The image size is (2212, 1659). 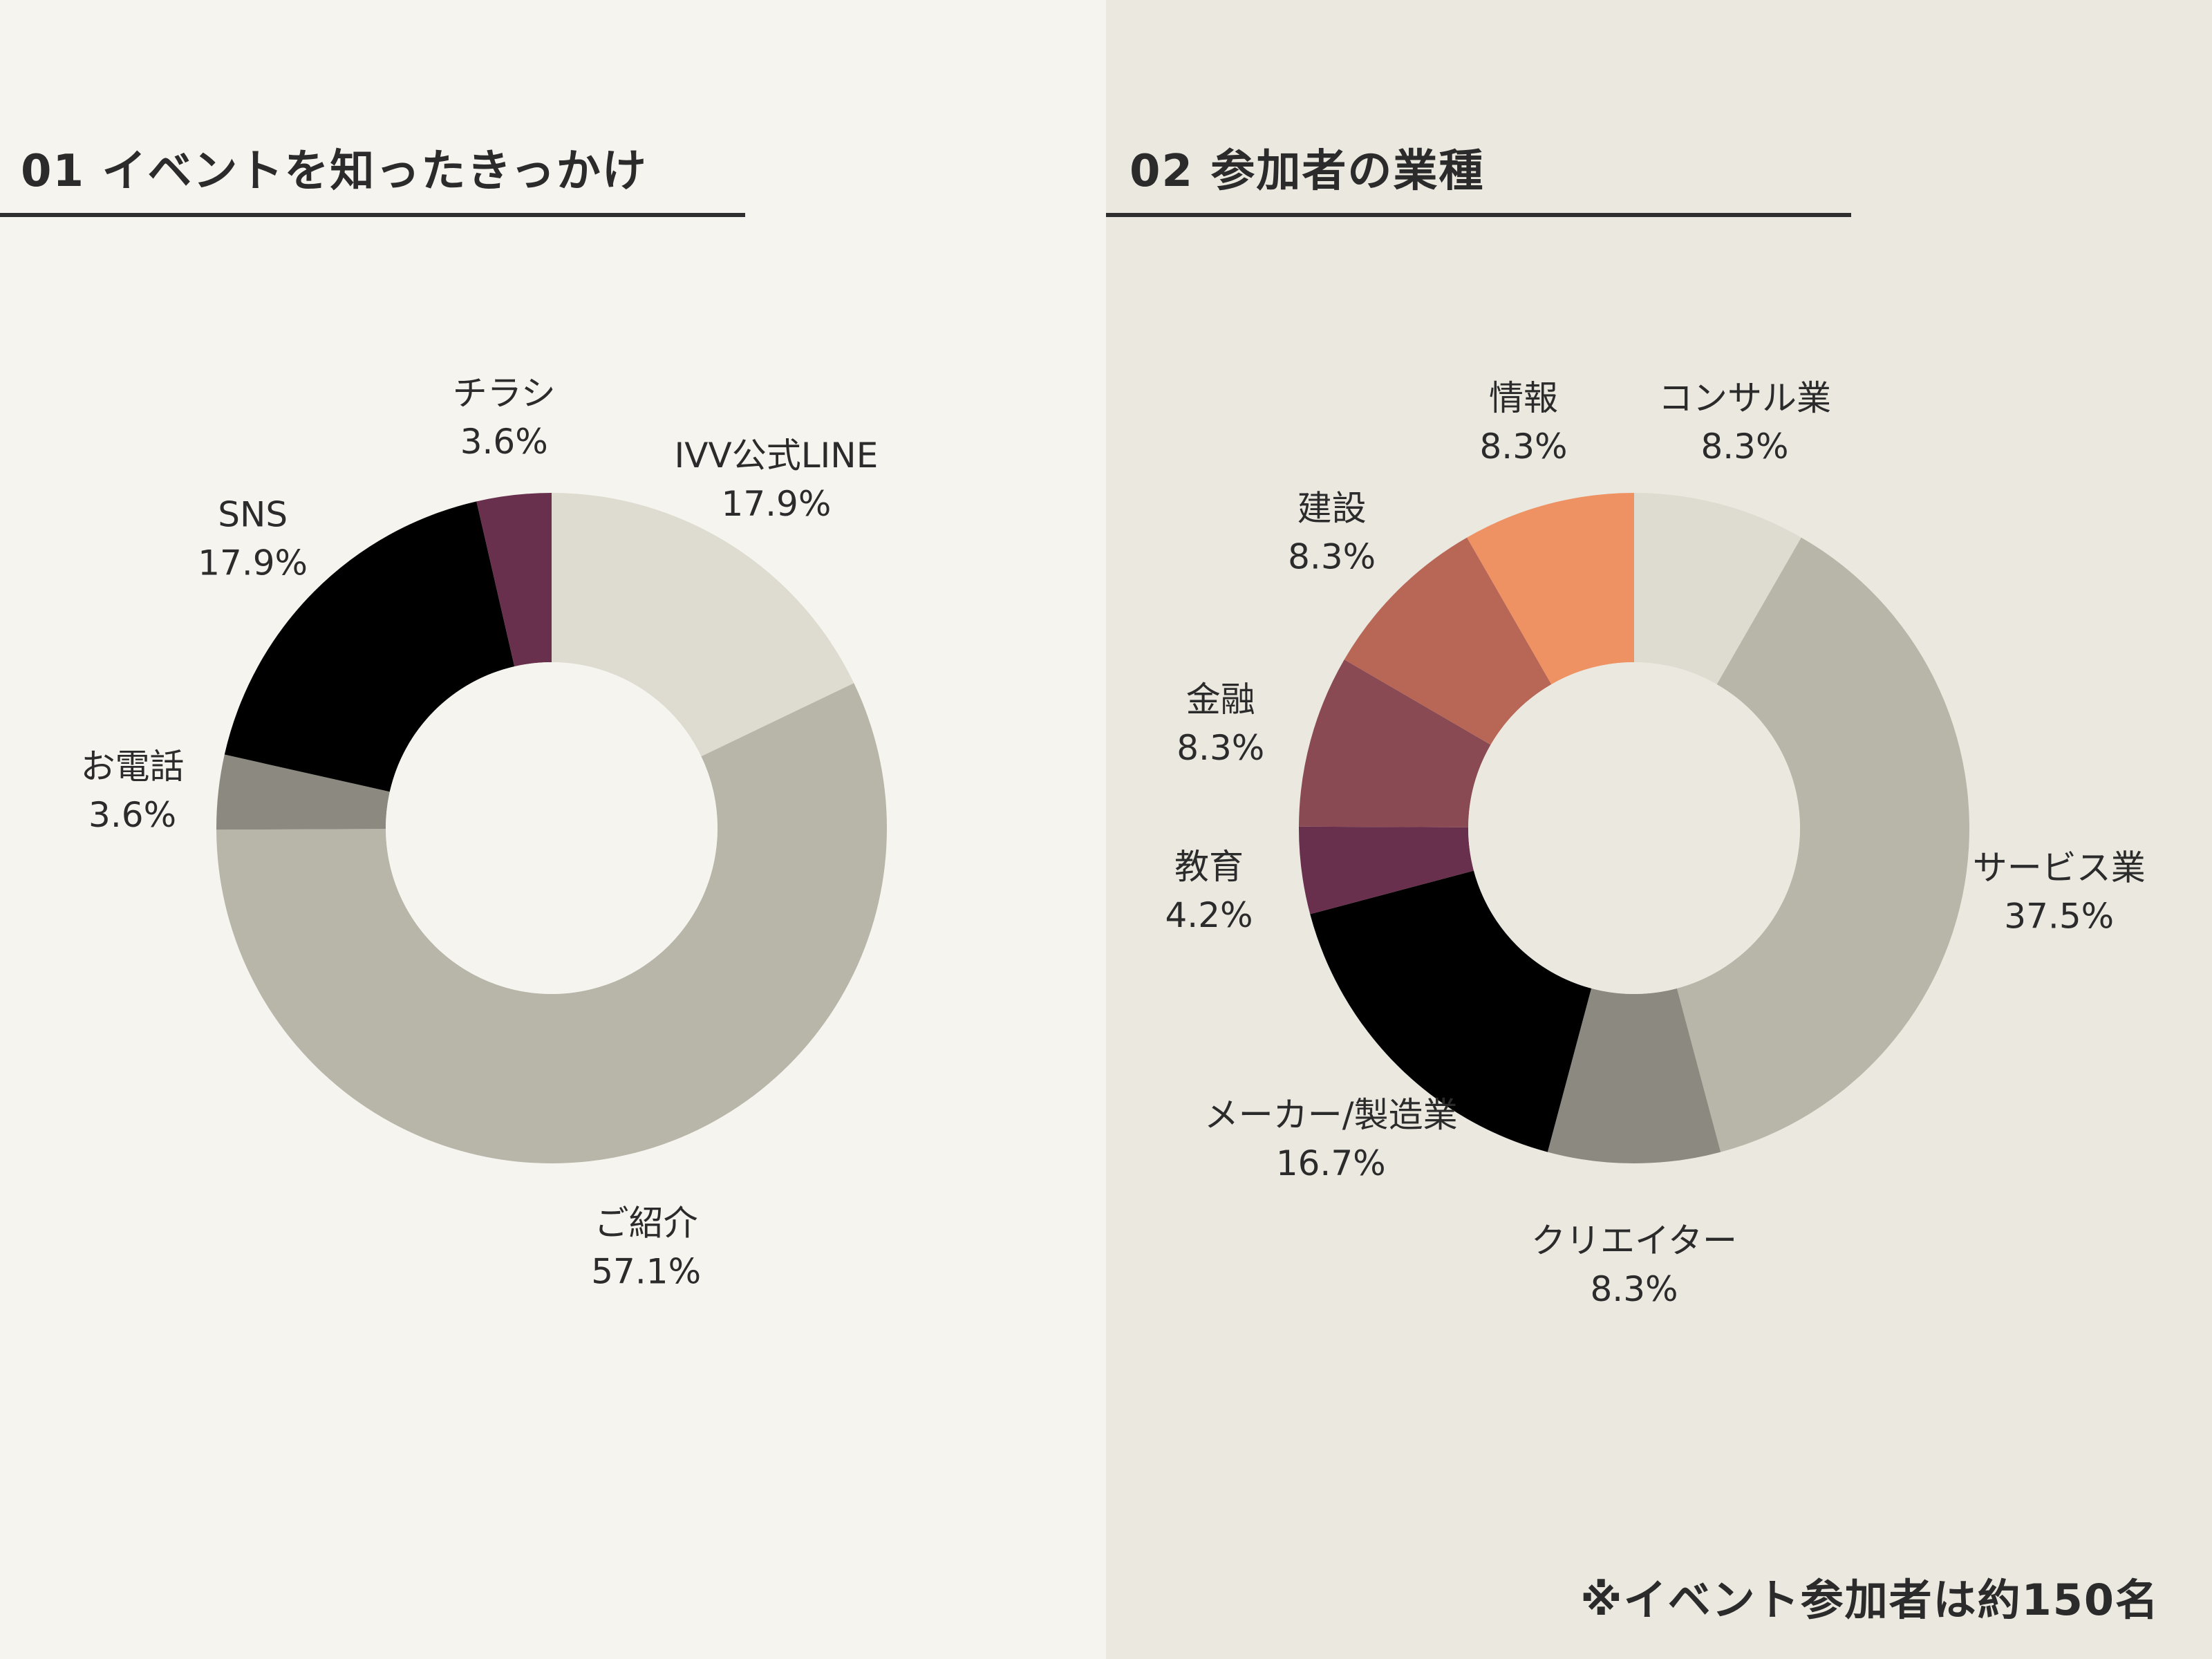 What do you see at coordinates (253, 539) in the screenshot?
I see `discovery-label-3: SNS 17.9%` at bounding box center [253, 539].